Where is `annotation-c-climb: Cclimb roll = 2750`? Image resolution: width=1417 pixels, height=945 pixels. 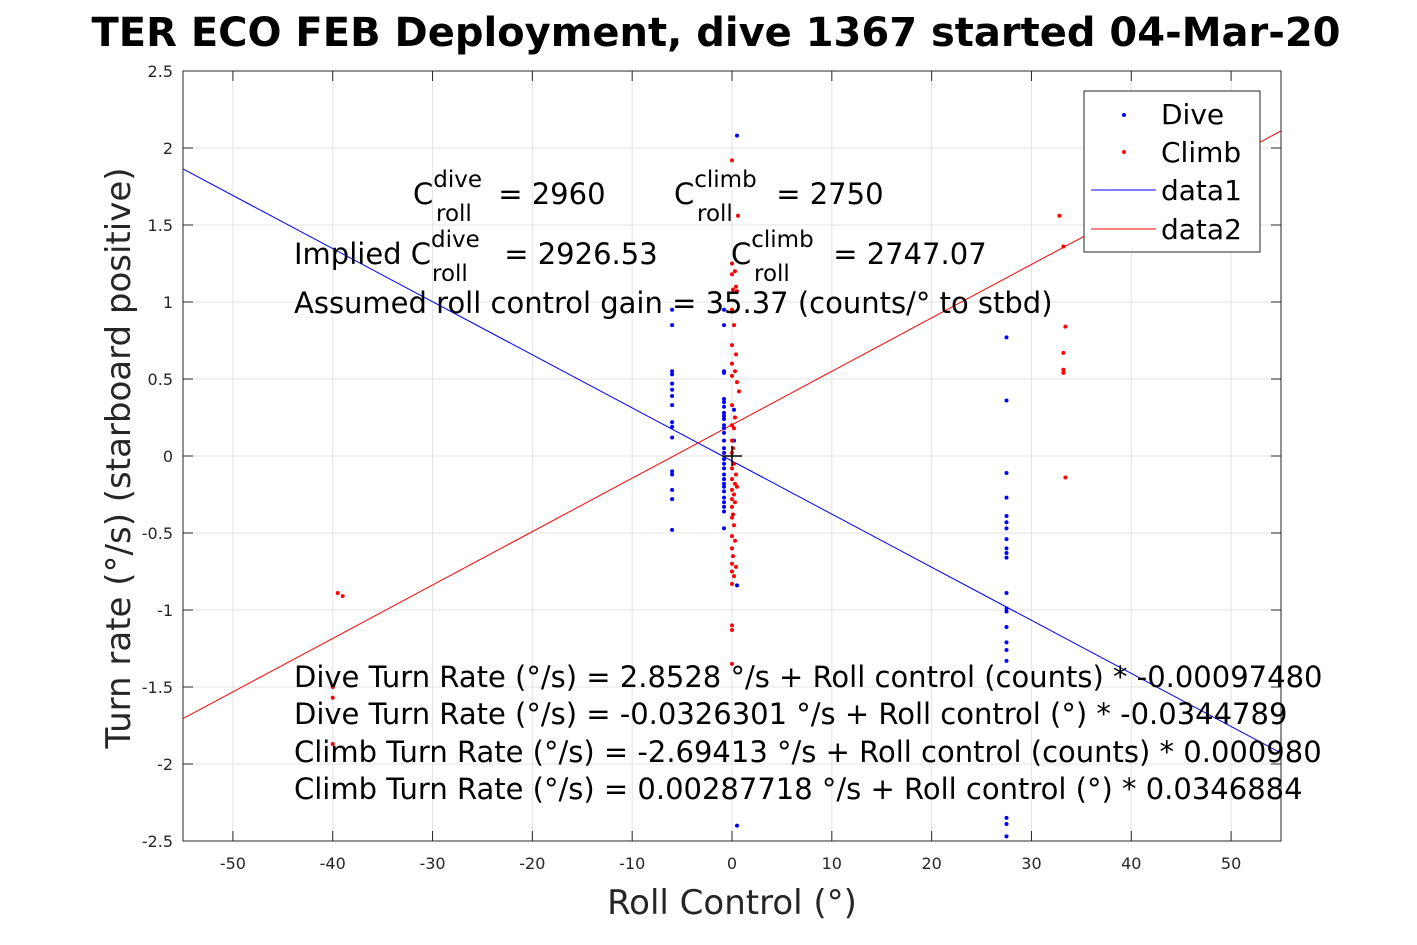 annotation-c-climb: Cclimb roll = 2750 is located at coordinates (779, 197).